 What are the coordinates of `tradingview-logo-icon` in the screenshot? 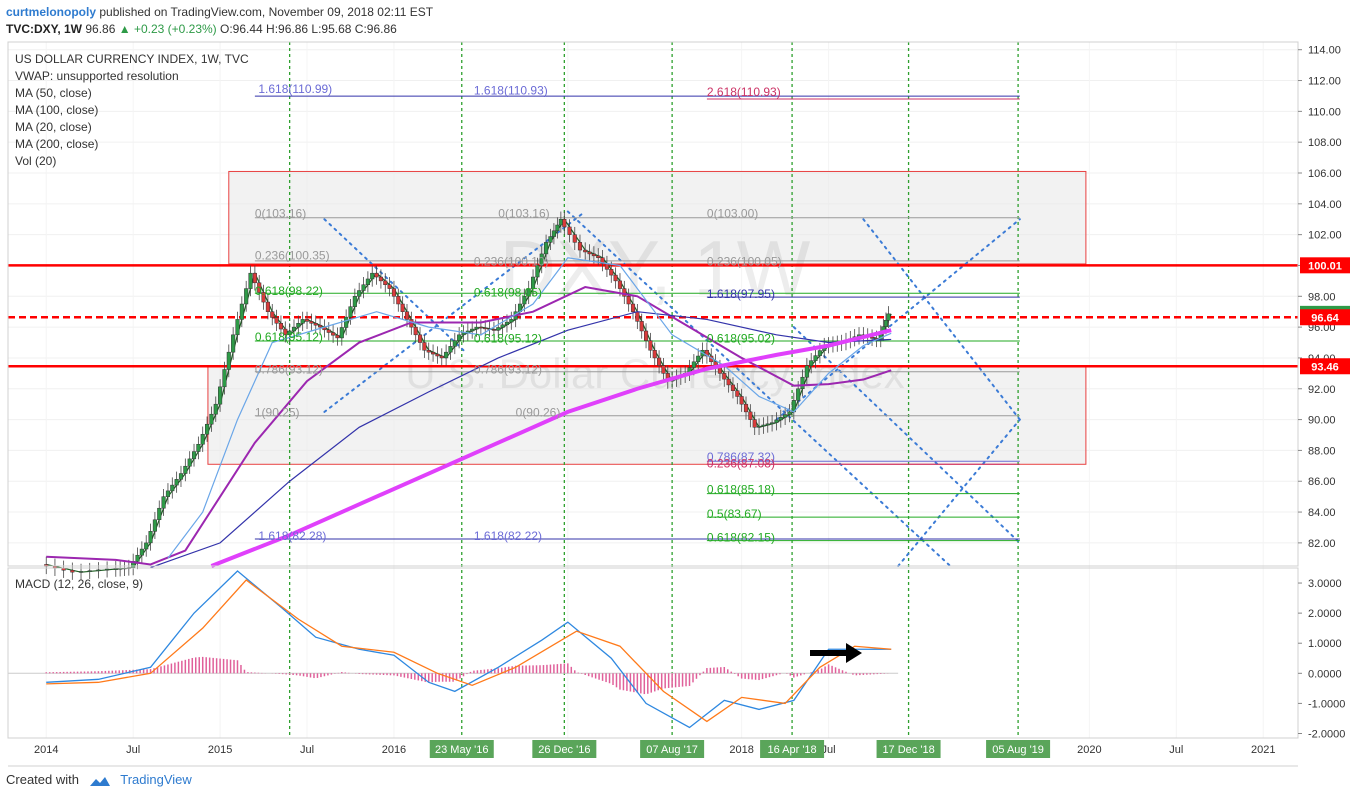 It's located at (99, 781).